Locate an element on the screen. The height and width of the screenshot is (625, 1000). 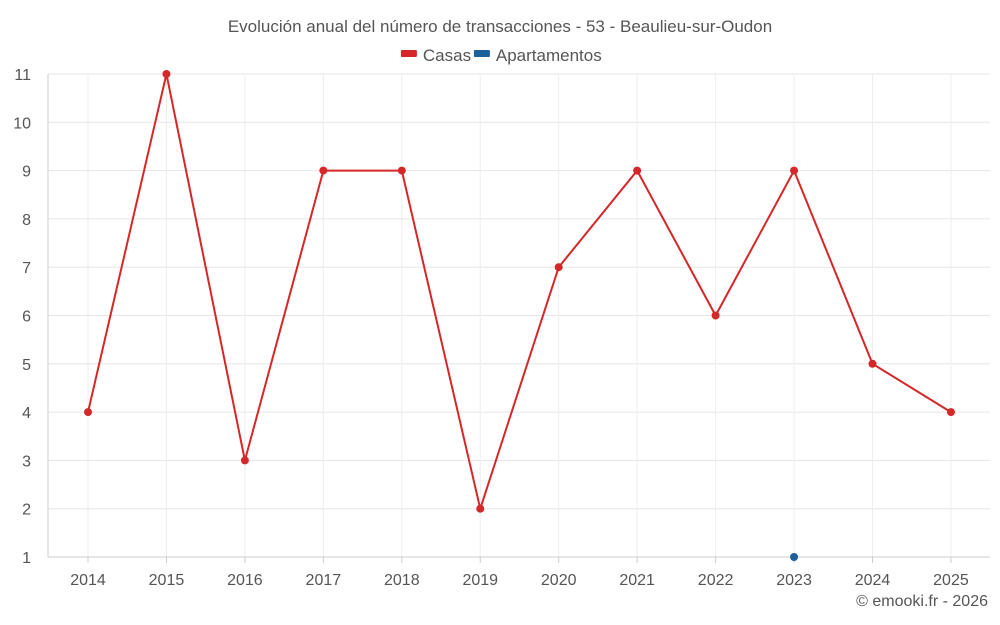
y-tick-label: 6 is located at coordinates (26, 317).